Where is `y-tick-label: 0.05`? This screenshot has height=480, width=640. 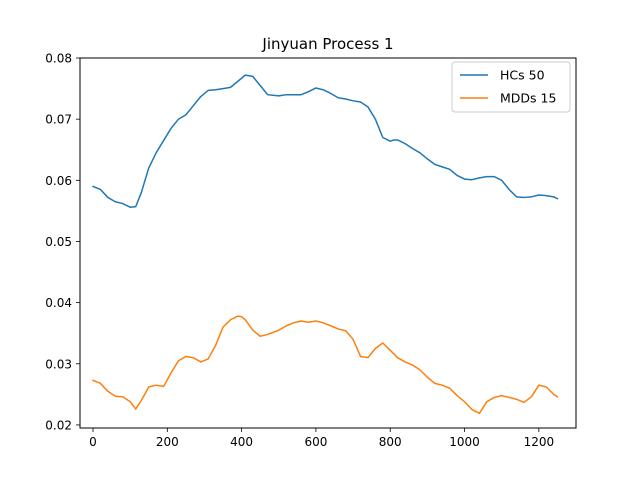
y-tick-label: 0.05 is located at coordinates (58, 242).